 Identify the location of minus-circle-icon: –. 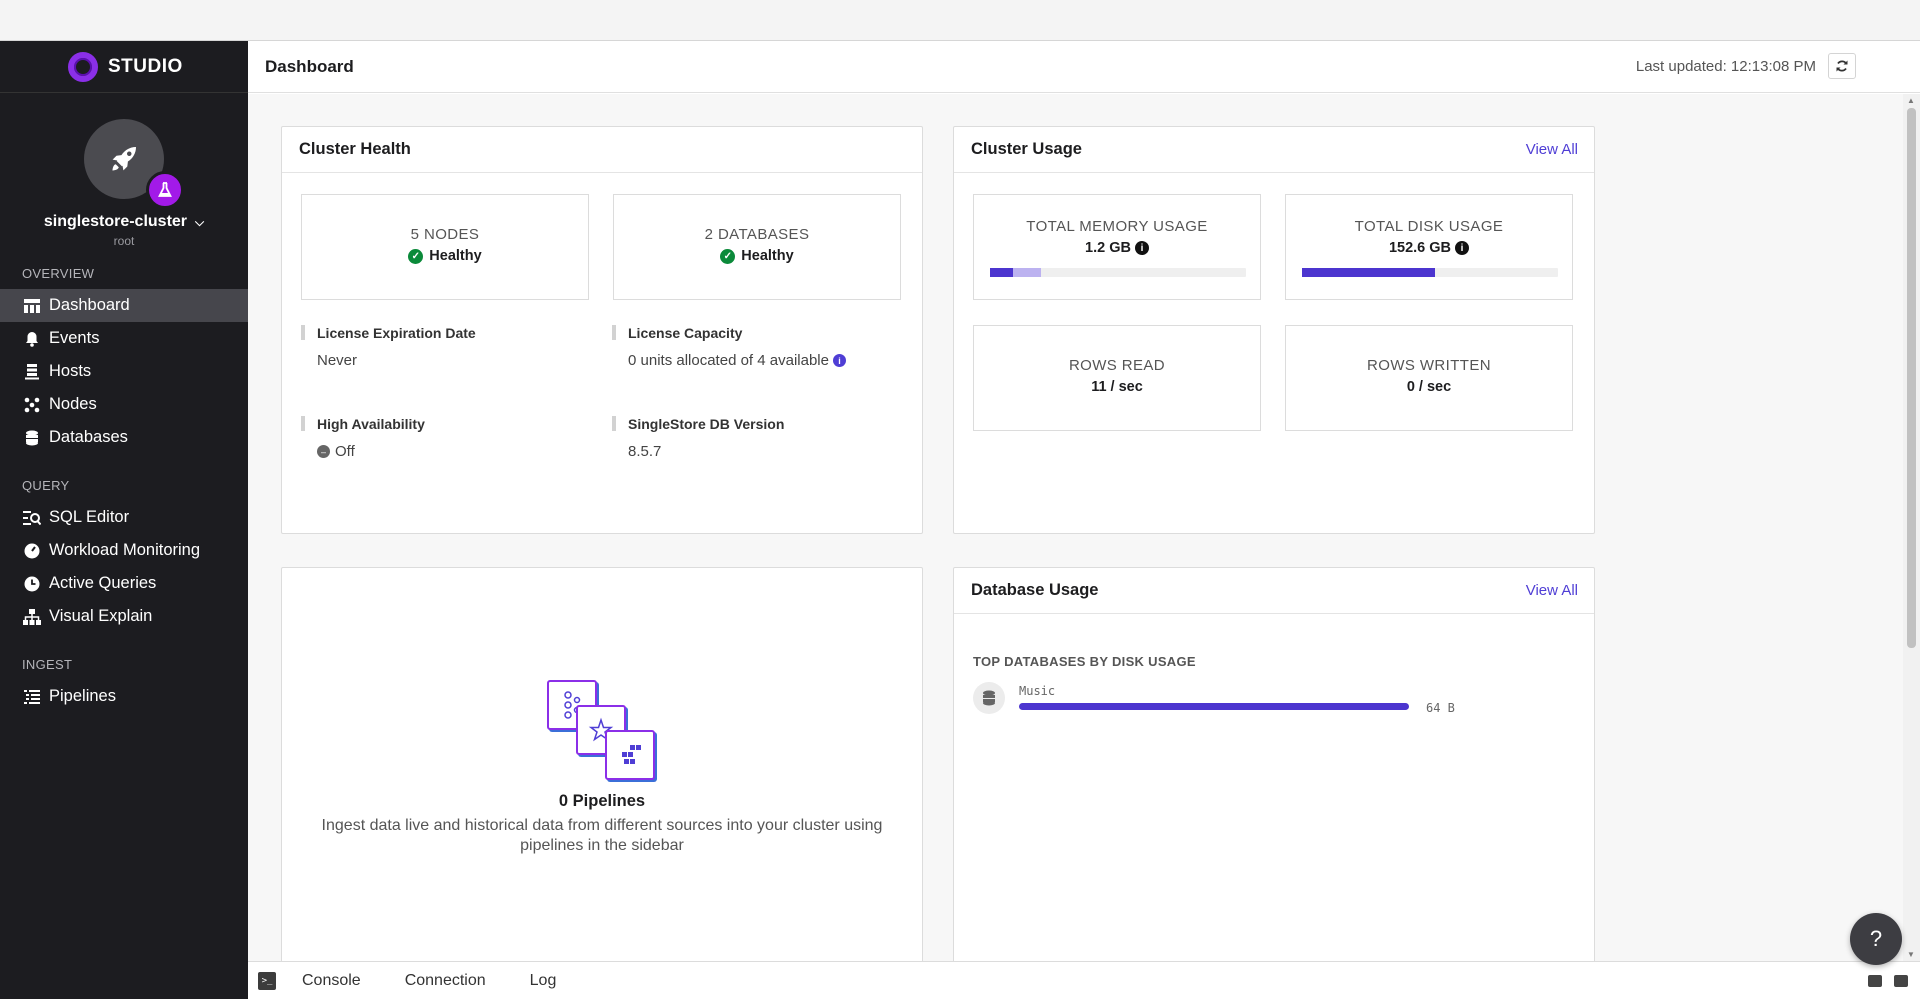
(323, 451).